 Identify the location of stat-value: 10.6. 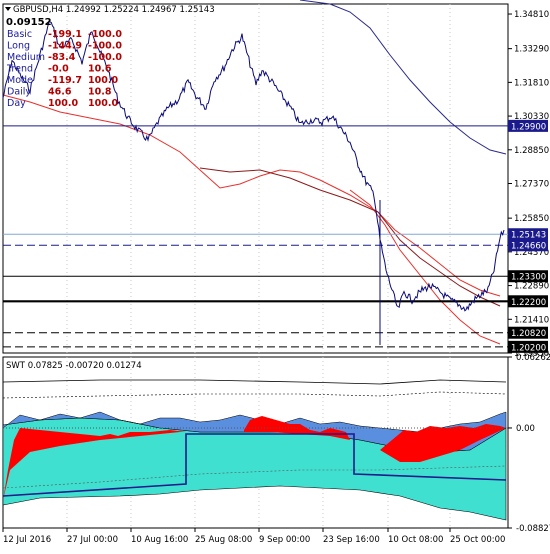
(100, 69).